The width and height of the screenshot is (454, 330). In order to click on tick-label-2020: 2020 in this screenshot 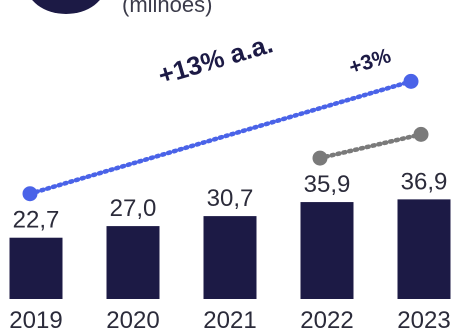, I will do `click(132, 318)`.